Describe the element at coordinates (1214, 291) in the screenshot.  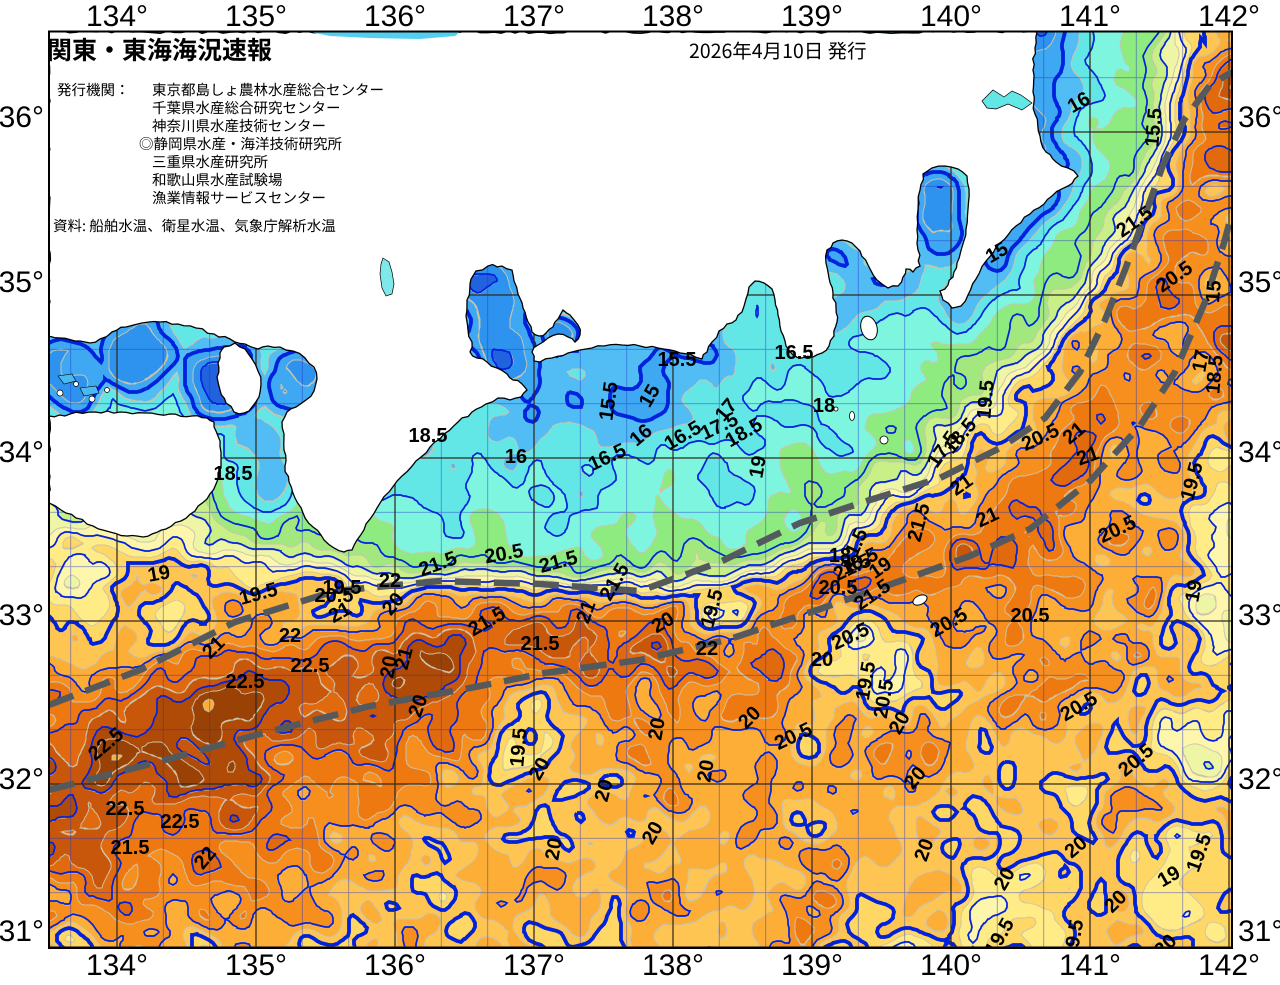
I see `svg-text: 15` at that location.